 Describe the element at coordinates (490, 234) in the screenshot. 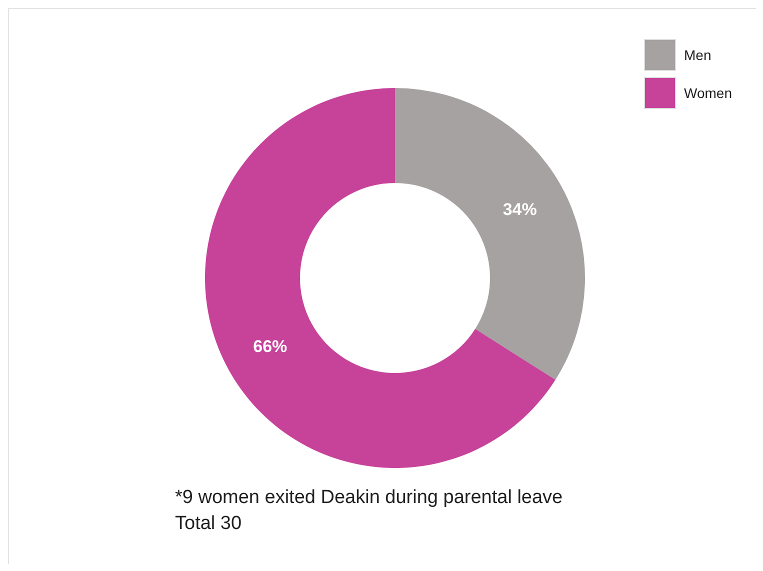

I see `donut-slice` at that location.